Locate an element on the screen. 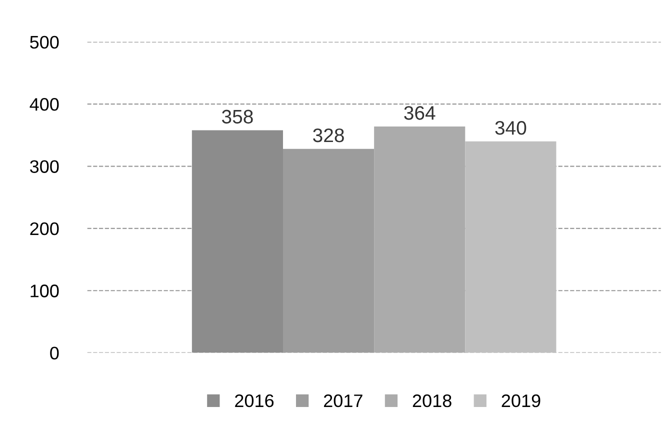 The image size is (671, 441). legend-label: 2018 is located at coordinates (432, 401).